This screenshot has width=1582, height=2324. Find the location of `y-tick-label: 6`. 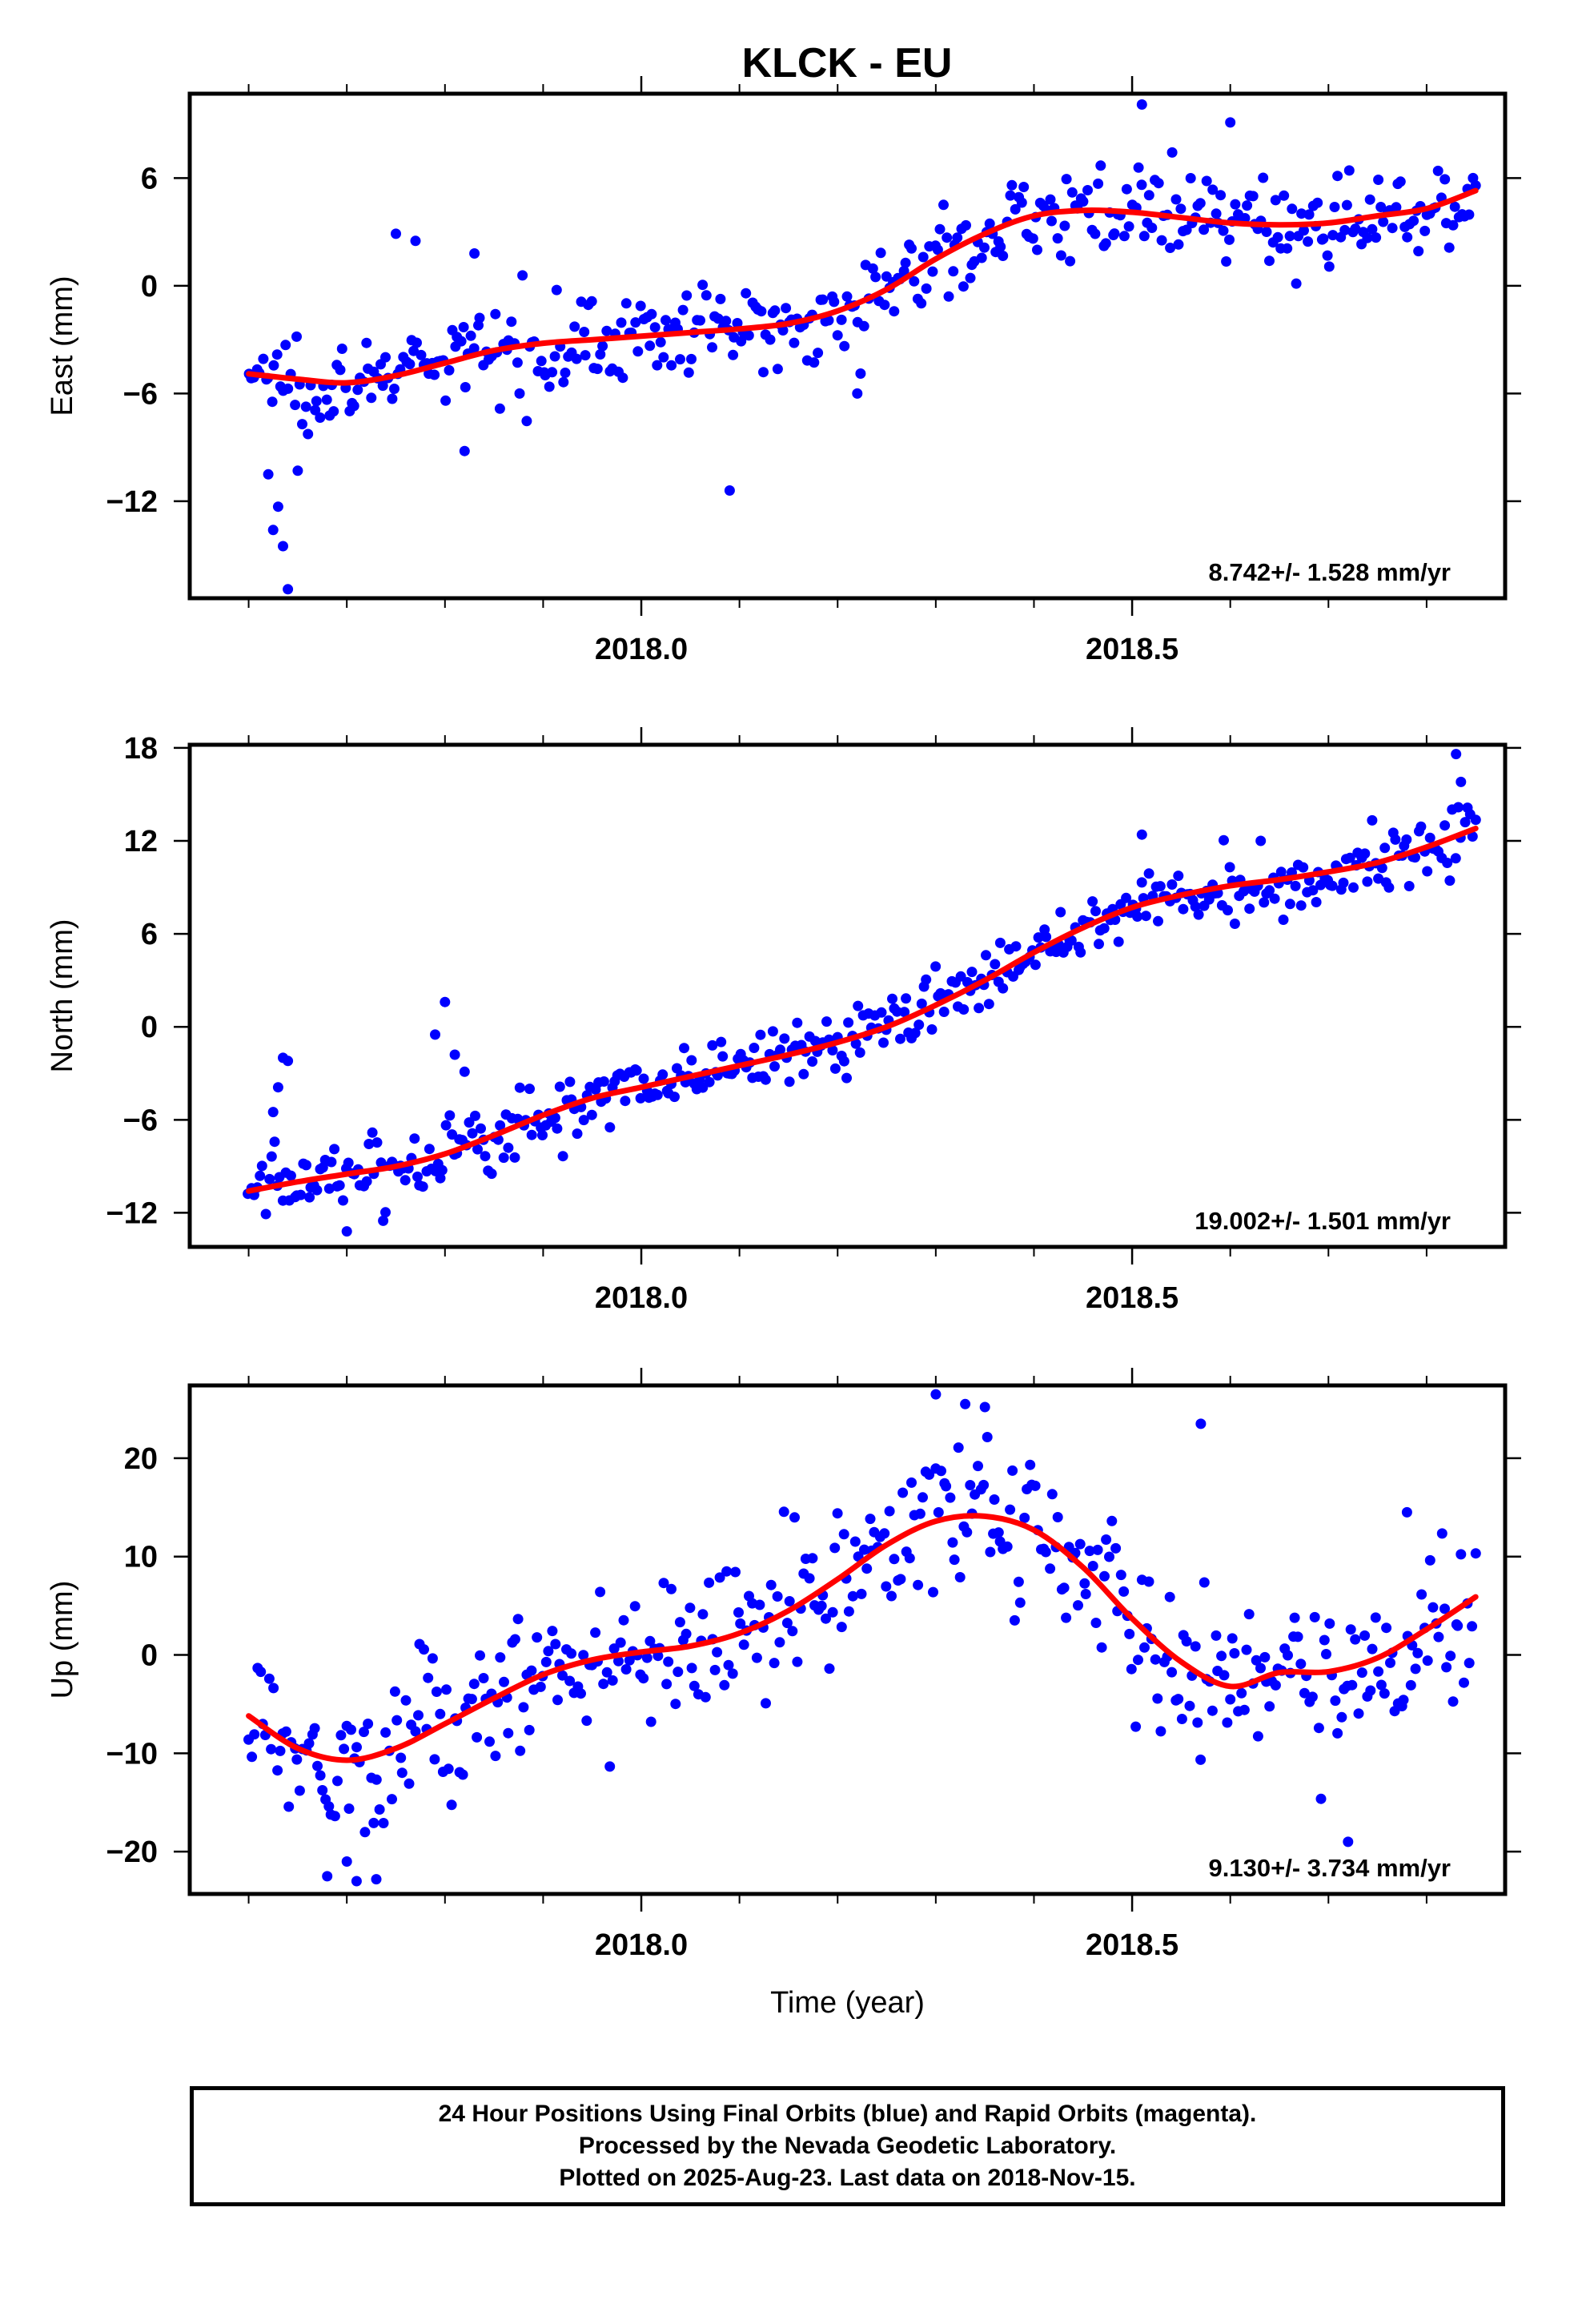

y-tick-label: 6 is located at coordinates (149, 178).